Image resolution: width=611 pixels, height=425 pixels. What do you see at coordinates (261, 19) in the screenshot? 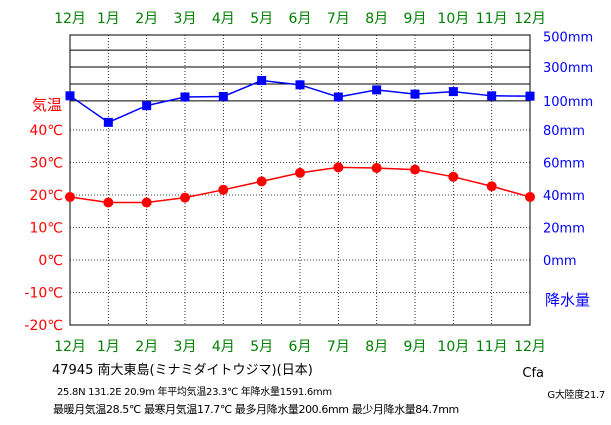
I see `month-label-top: 5月` at bounding box center [261, 19].